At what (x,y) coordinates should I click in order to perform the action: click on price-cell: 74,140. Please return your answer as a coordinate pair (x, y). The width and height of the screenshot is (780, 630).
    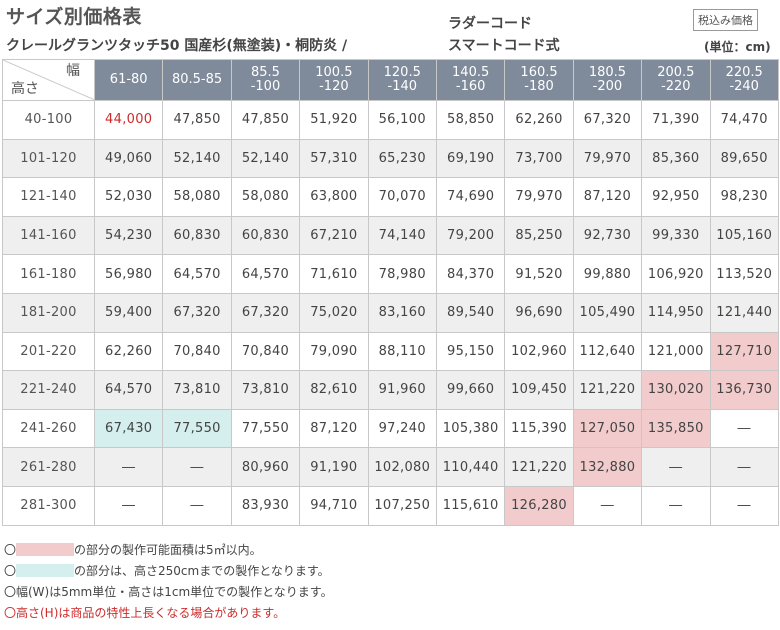
    Looking at the image, I should click on (402, 235).